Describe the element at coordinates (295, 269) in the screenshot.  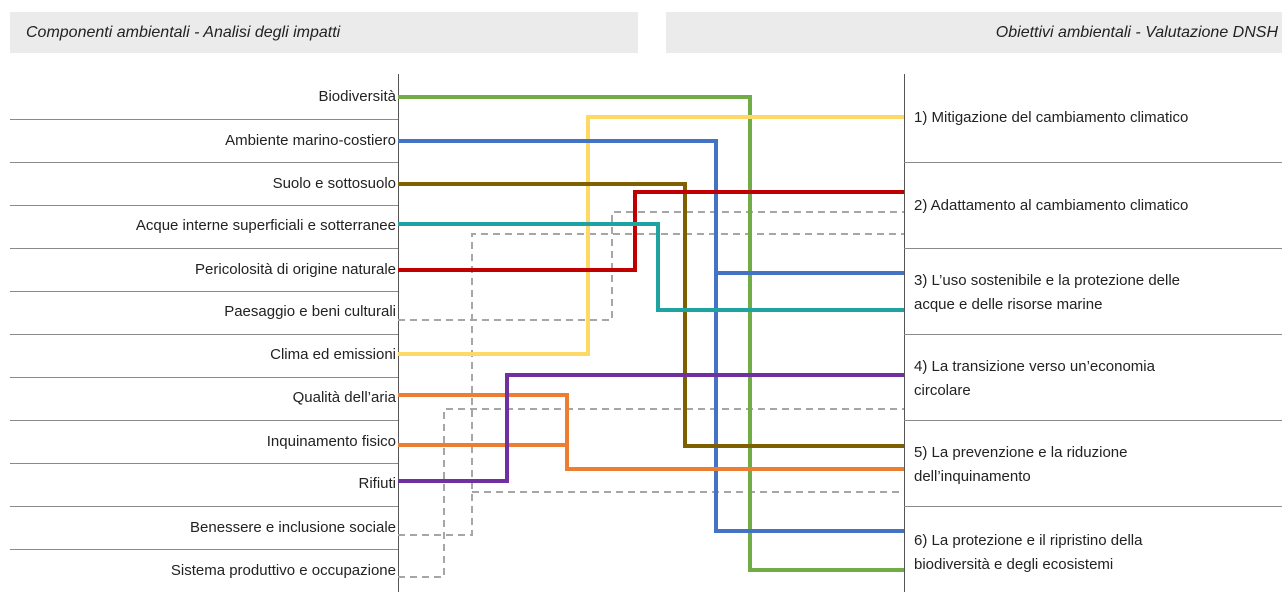
I see `component-label-pericolosita: Pericolosità di origine naturale` at that location.